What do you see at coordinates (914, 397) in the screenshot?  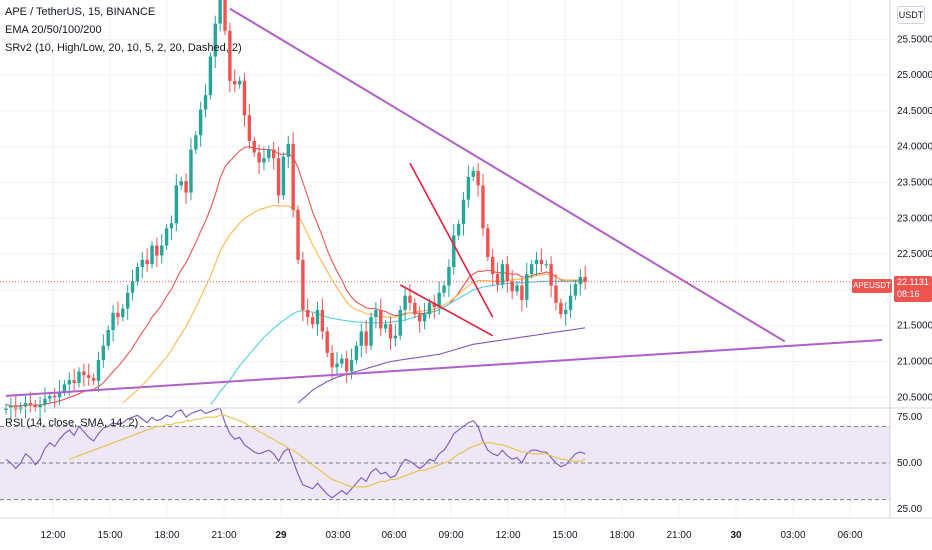 I see `y-tick-label: 20.5000` at bounding box center [914, 397].